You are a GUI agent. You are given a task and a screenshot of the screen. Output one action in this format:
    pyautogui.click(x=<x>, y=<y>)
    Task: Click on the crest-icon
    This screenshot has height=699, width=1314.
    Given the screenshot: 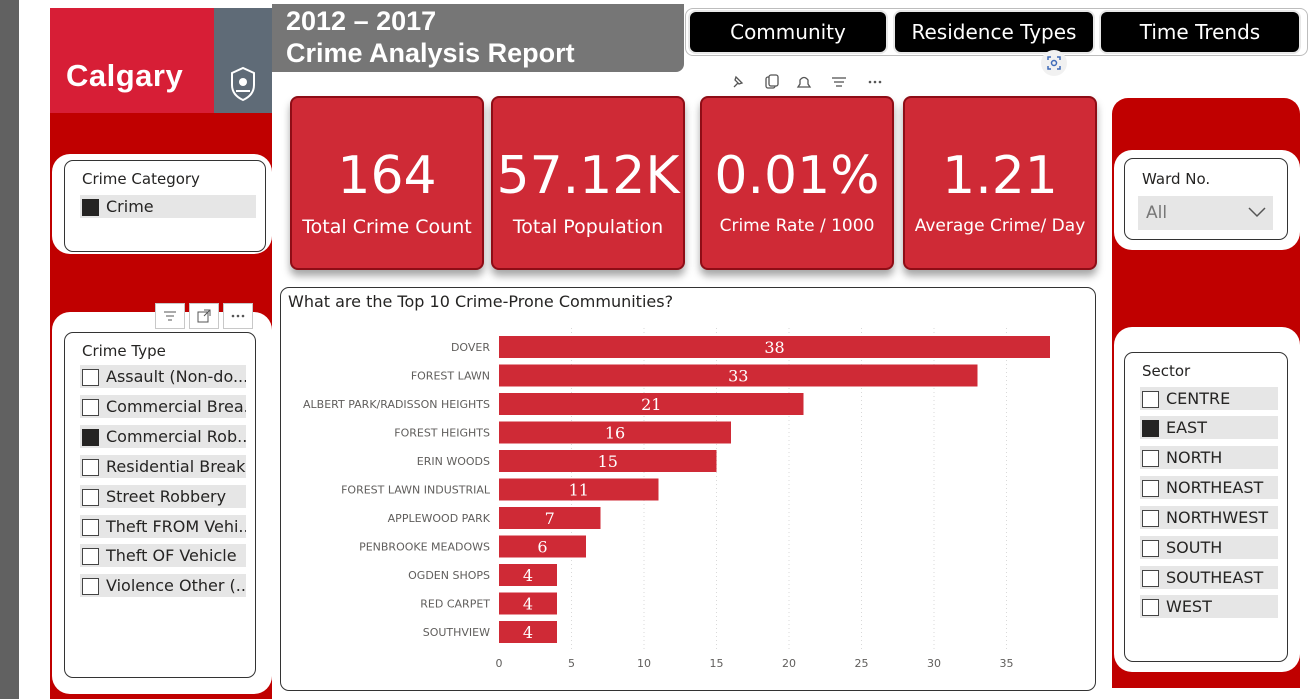 What is the action you would take?
    pyautogui.click(x=243, y=60)
    